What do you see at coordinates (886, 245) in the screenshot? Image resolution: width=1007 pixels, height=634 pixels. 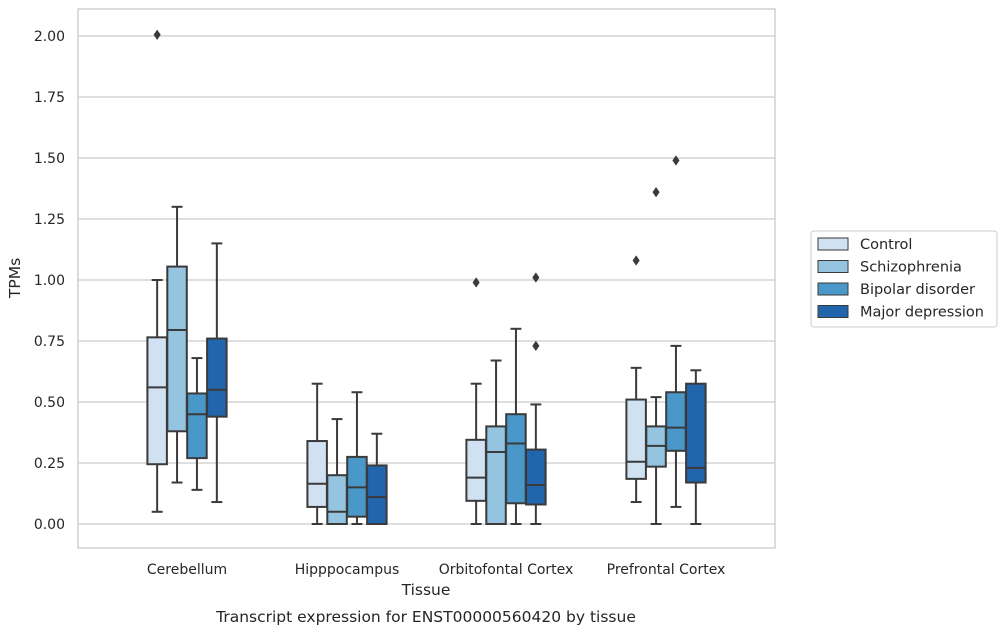 I see `legend-label: Control` at bounding box center [886, 245].